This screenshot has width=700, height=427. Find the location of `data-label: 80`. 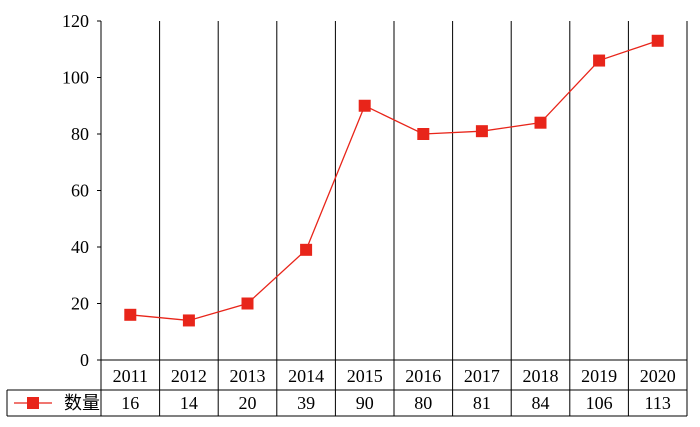

data-label: 80 is located at coordinates (423, 403).